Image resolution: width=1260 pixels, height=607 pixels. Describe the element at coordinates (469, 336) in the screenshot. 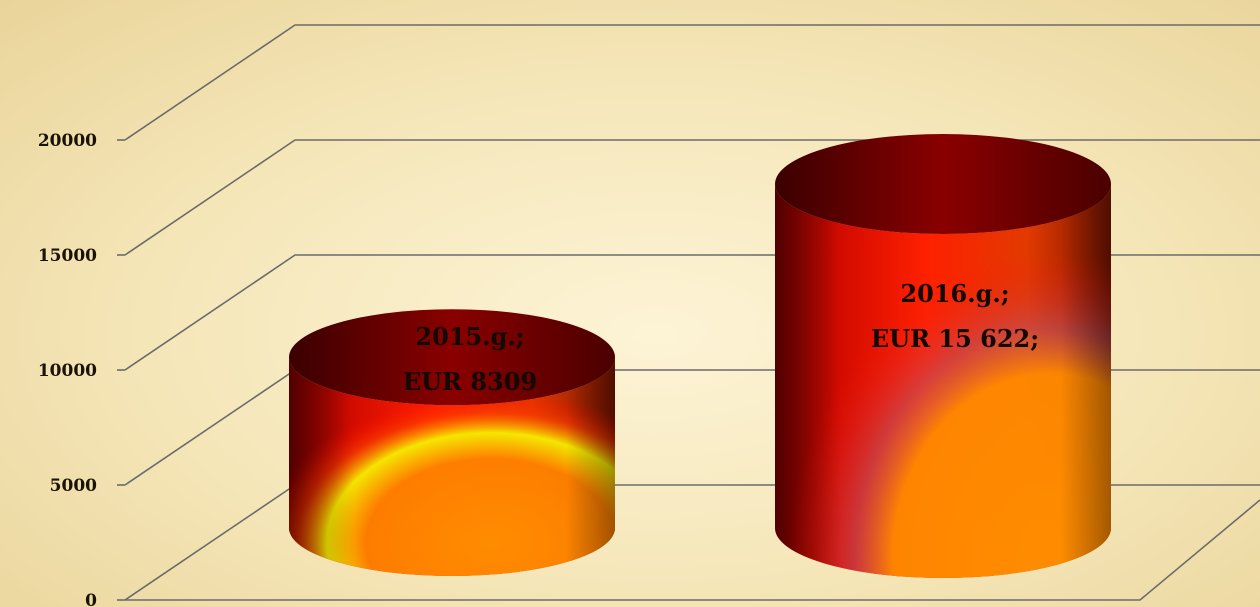

I see `bar-data-label: 2015.g.;` at that location.